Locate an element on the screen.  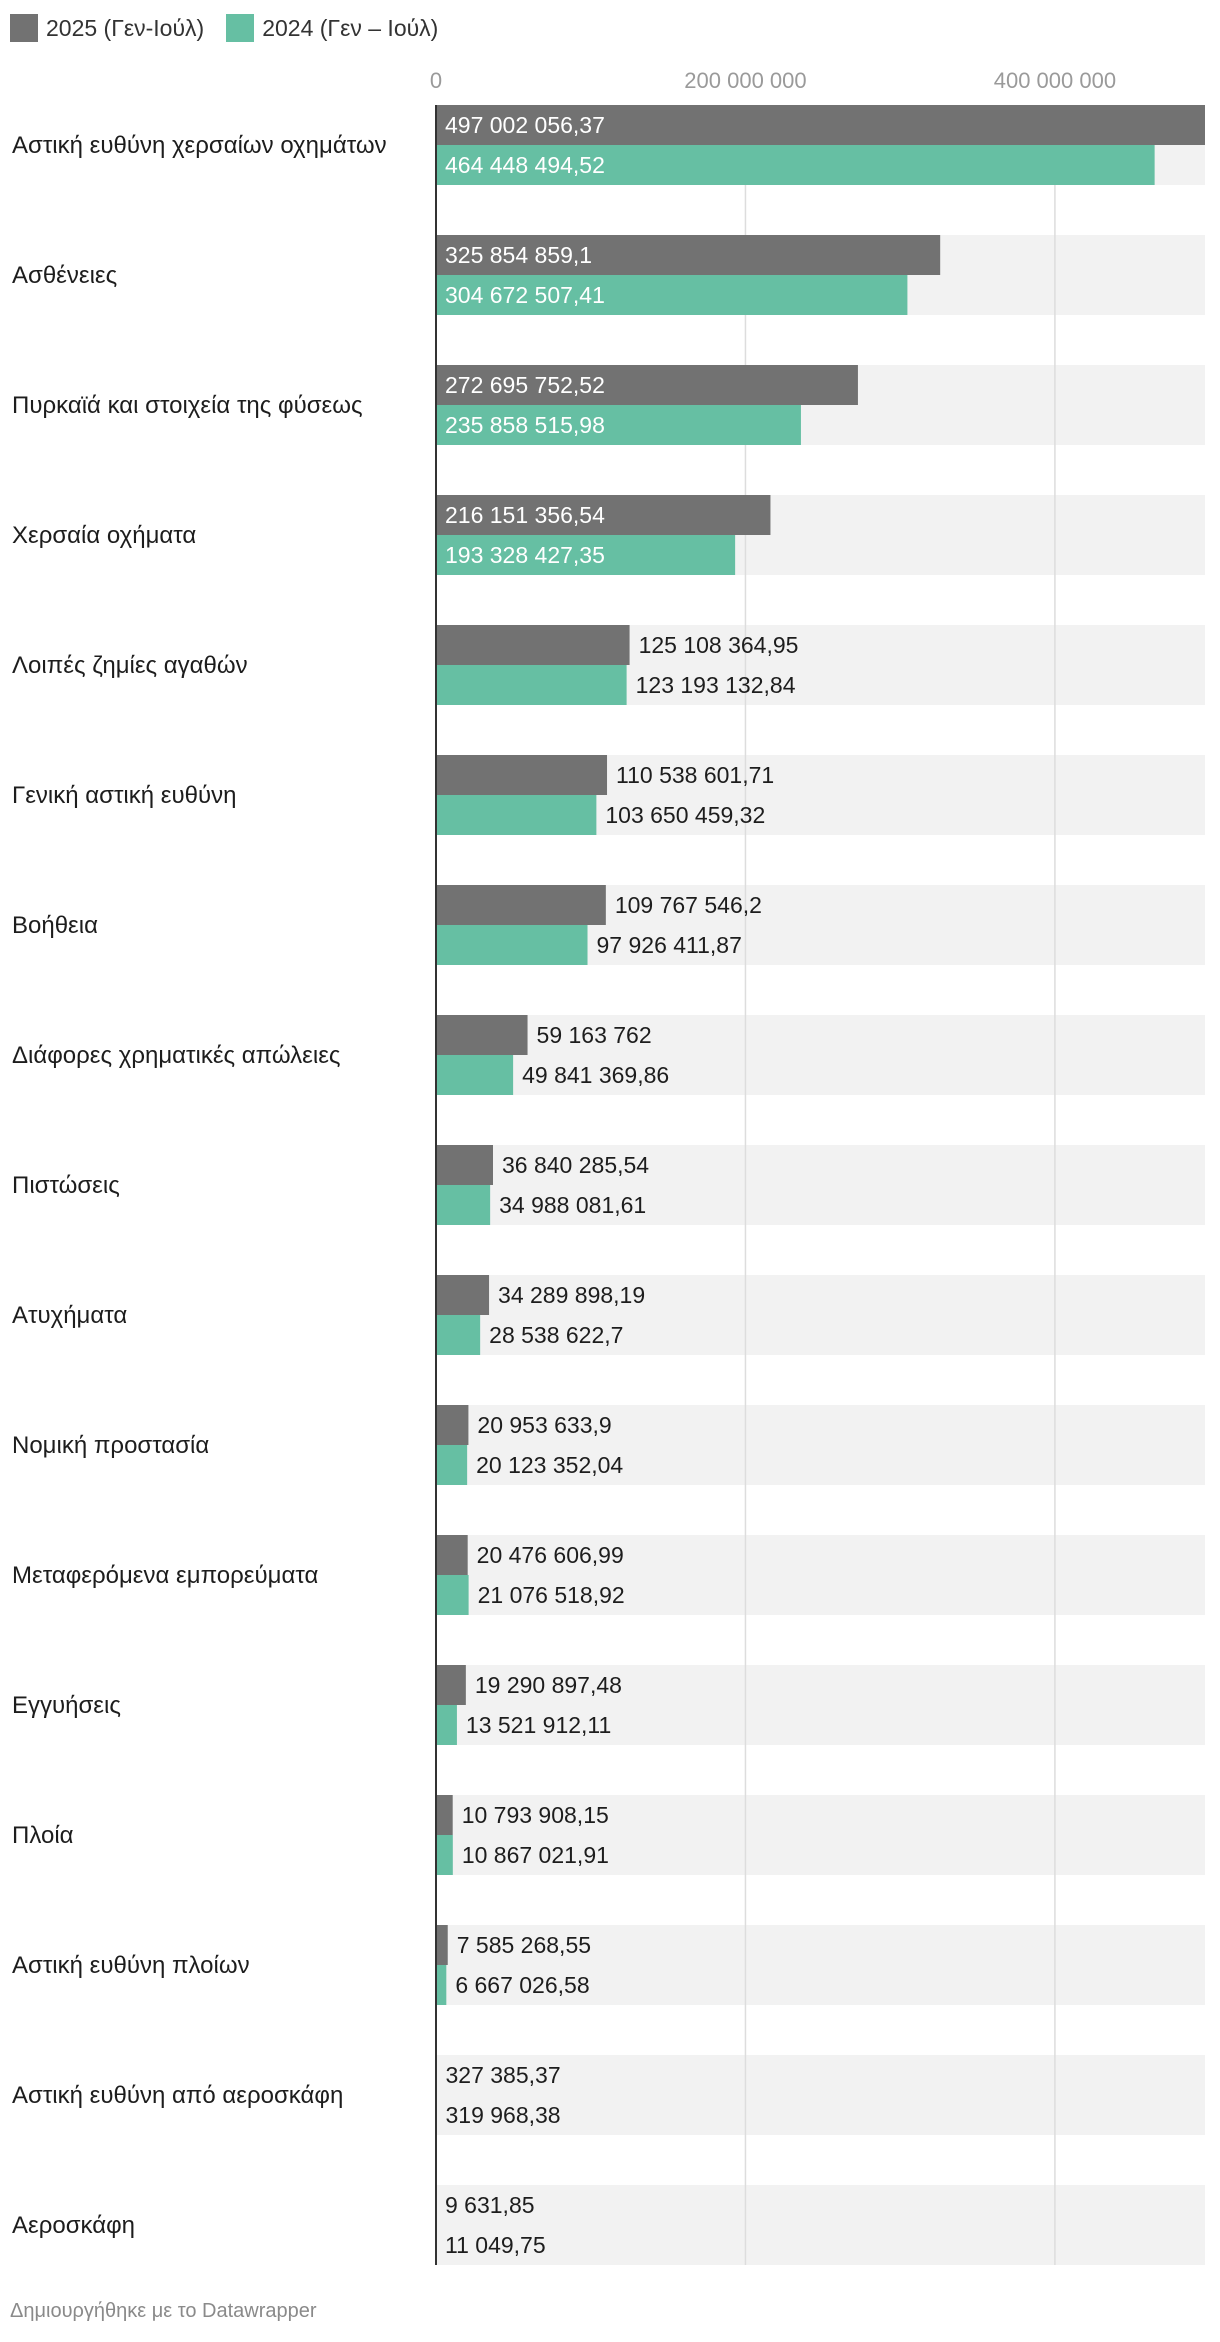
category-label: Βοήθεια is located at coordinates (55, 925).